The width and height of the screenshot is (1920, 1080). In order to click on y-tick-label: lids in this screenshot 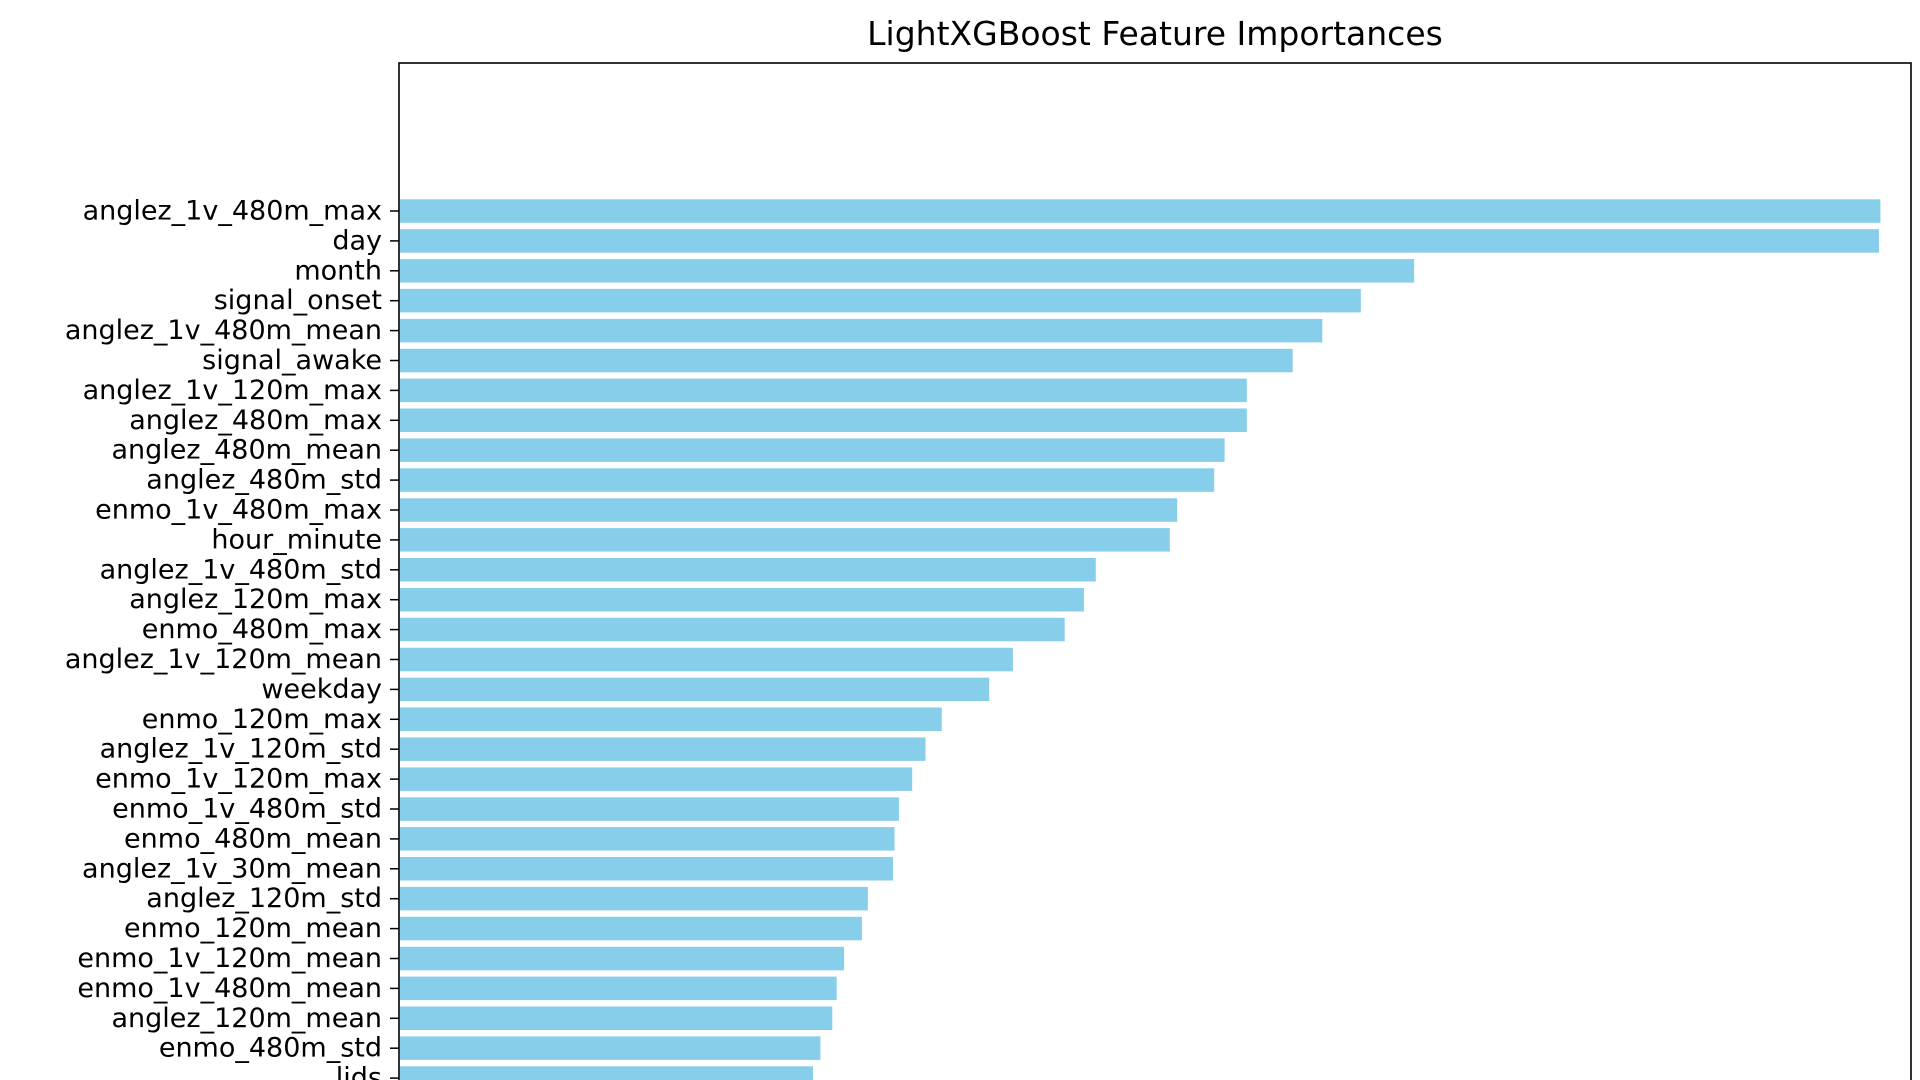, I will do `click(359, 1071)`.